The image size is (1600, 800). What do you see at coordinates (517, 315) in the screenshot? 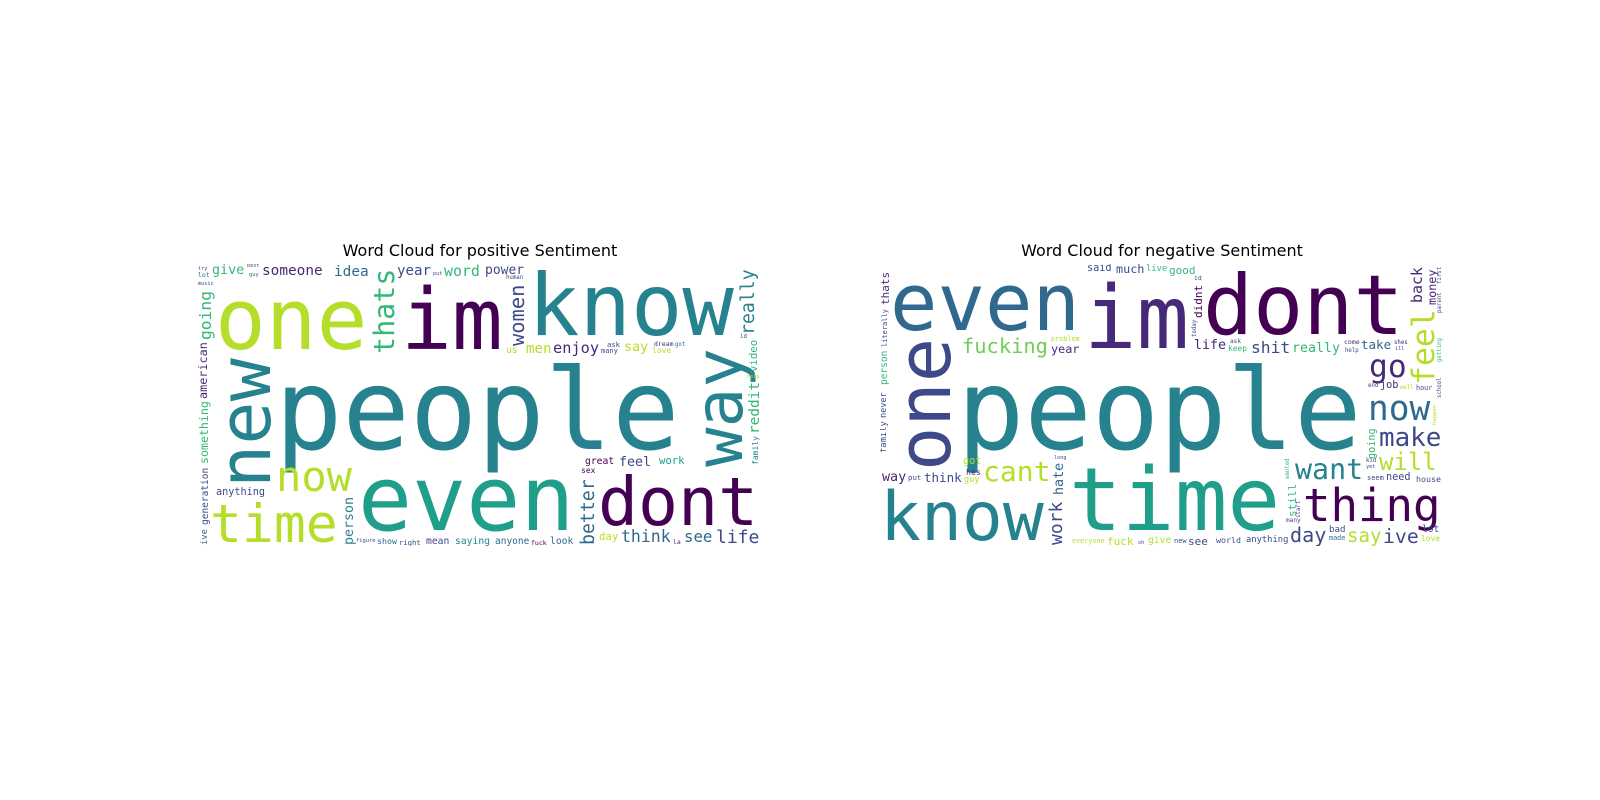
I see `cloud-word: women` at bounding box center [517, 315].